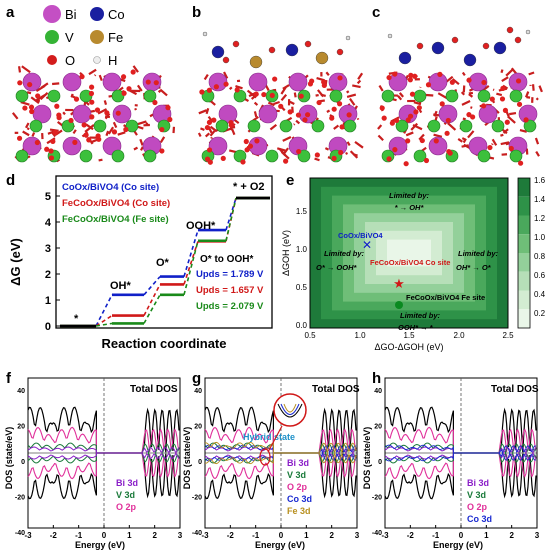  I want to click on dos-xtick: 3, so click(357, 535).